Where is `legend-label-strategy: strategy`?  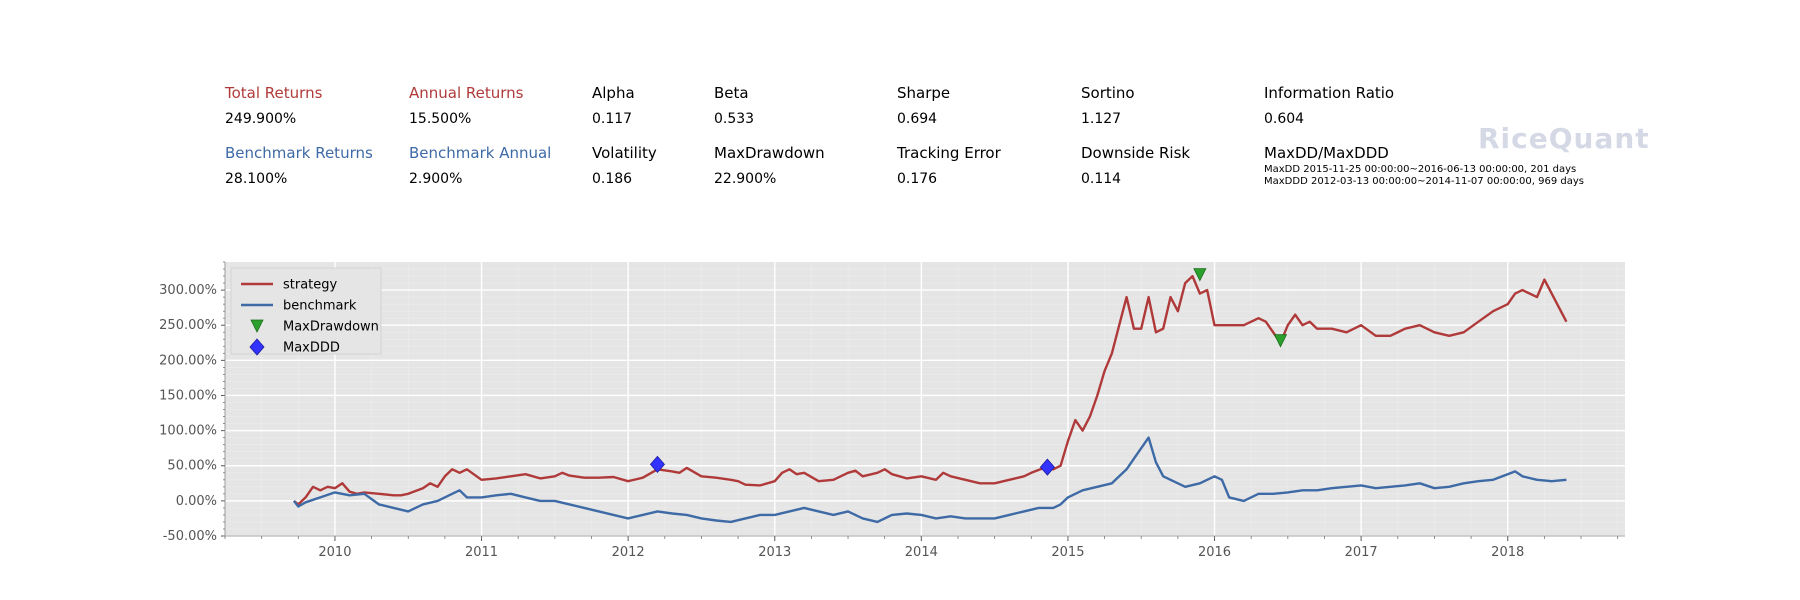
legend-label-strategy: strategy is located at coordinates (310, 285).